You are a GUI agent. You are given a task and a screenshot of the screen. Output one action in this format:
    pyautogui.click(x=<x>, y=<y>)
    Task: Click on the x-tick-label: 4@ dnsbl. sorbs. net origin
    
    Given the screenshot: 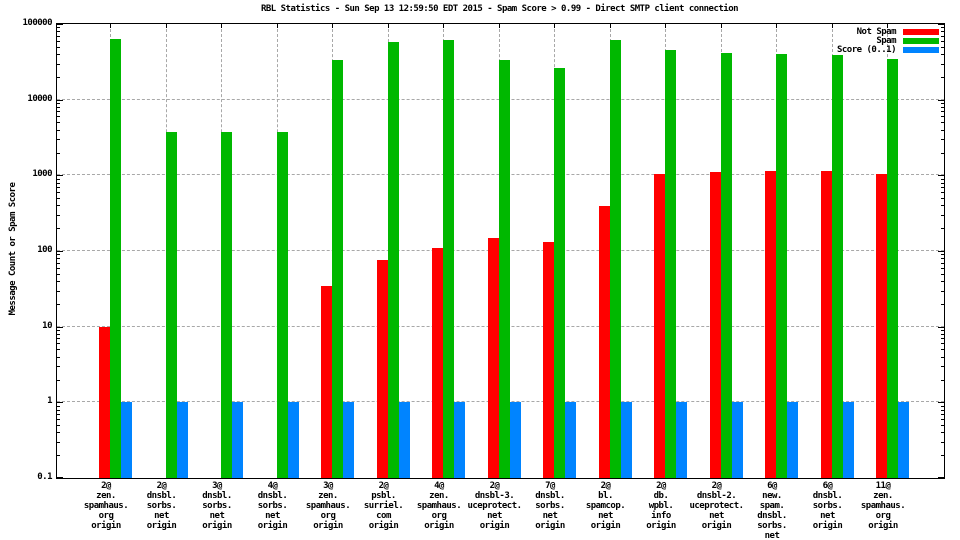 What is the action you would take?
    pyautogui.click(x=272, y=506)
    